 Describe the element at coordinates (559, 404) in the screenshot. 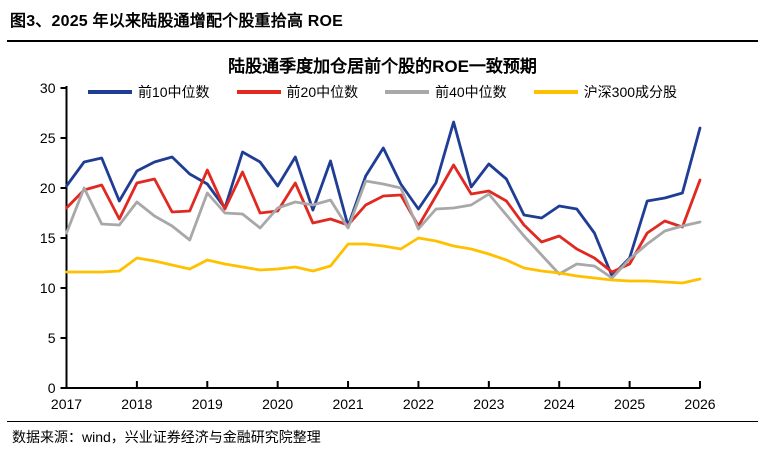

I see `x-tick-label: 2024` at that location.